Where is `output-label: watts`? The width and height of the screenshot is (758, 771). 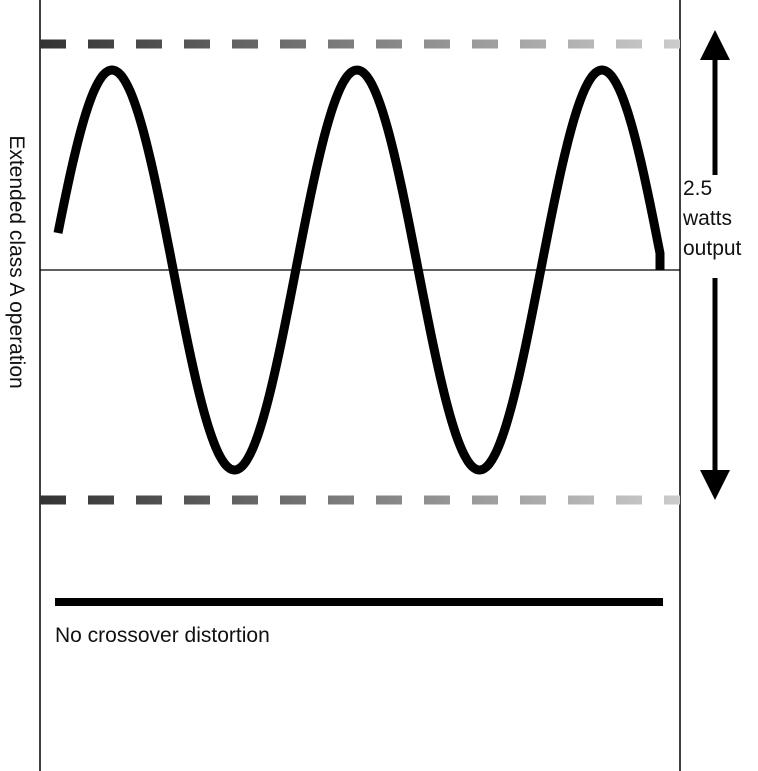
output-label: watts is located at coordinates (707, 218).